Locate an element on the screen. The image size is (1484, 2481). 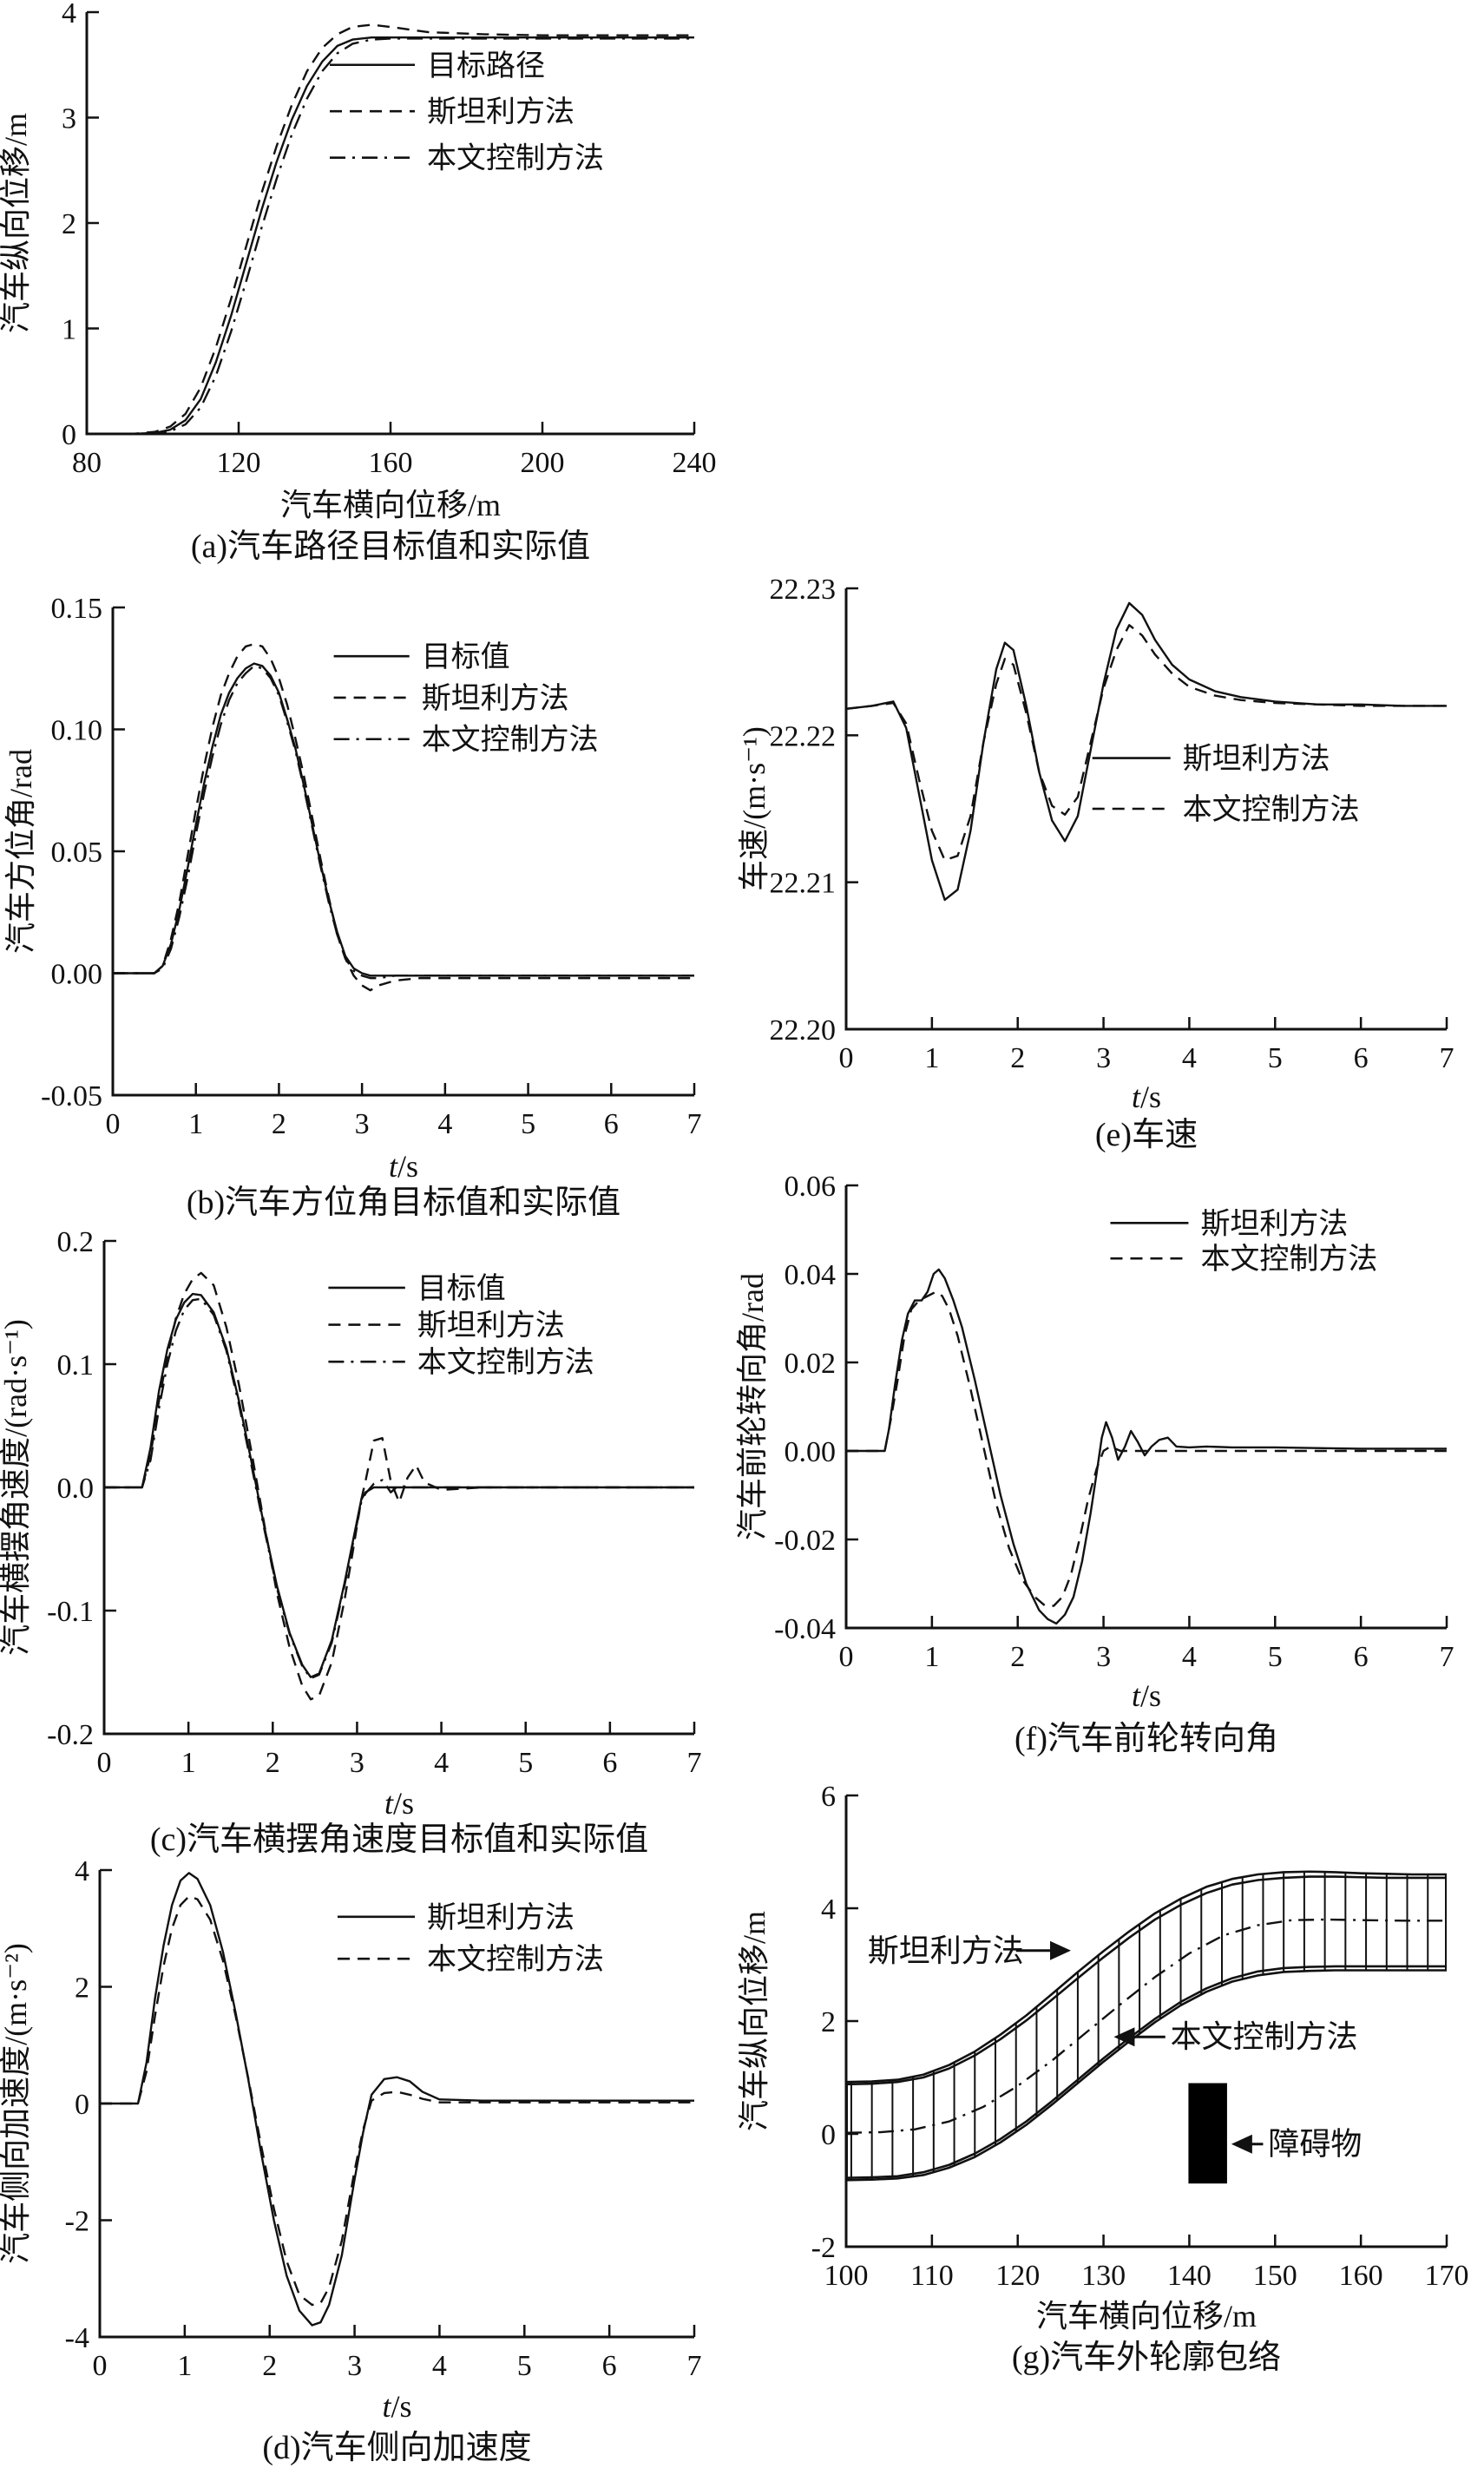
y-tick-label: -4 is located at coordinates (77, 2338).